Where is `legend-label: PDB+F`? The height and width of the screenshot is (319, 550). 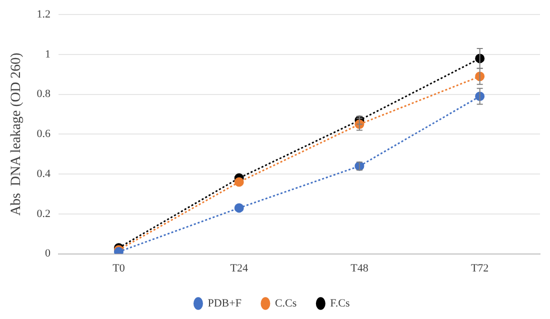
legend-label: PDB+F is located at coordinates (225, 303).